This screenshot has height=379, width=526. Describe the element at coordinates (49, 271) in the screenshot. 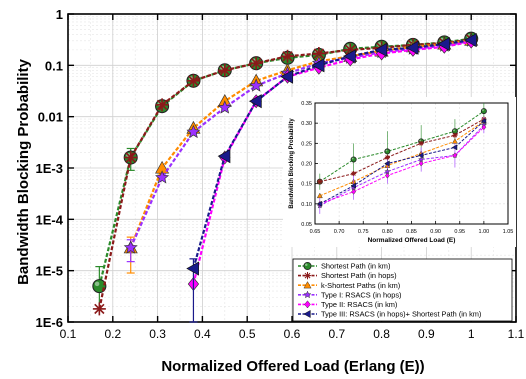

I see `y-tick-label: 1E-5` at that location.